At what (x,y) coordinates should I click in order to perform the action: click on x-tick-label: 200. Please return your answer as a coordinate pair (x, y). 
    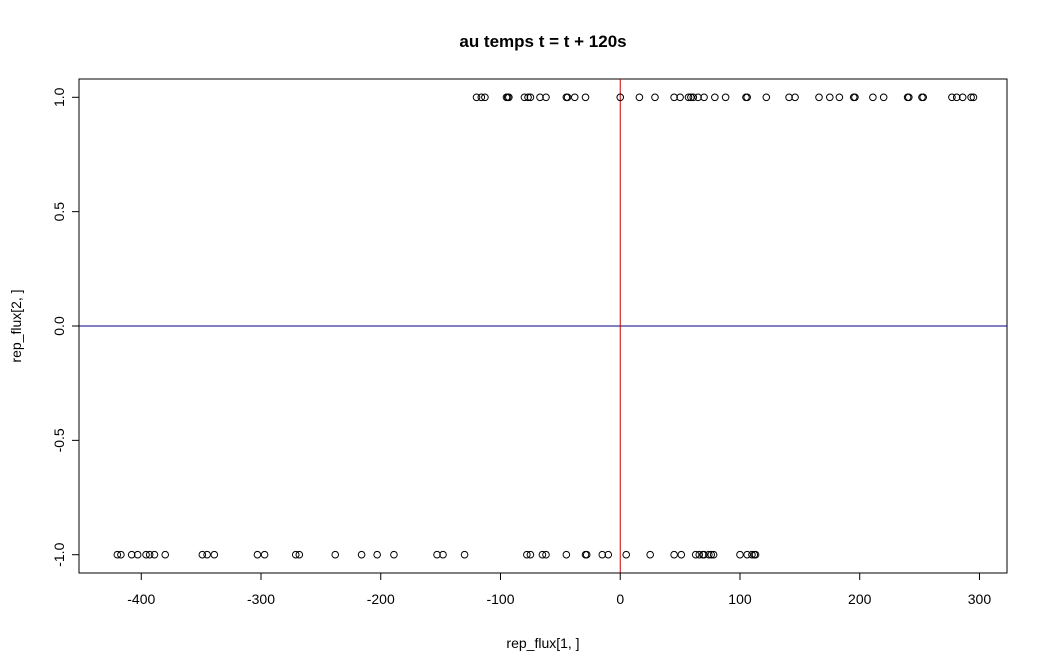
    Looking at the image, I should click on (860, 599).